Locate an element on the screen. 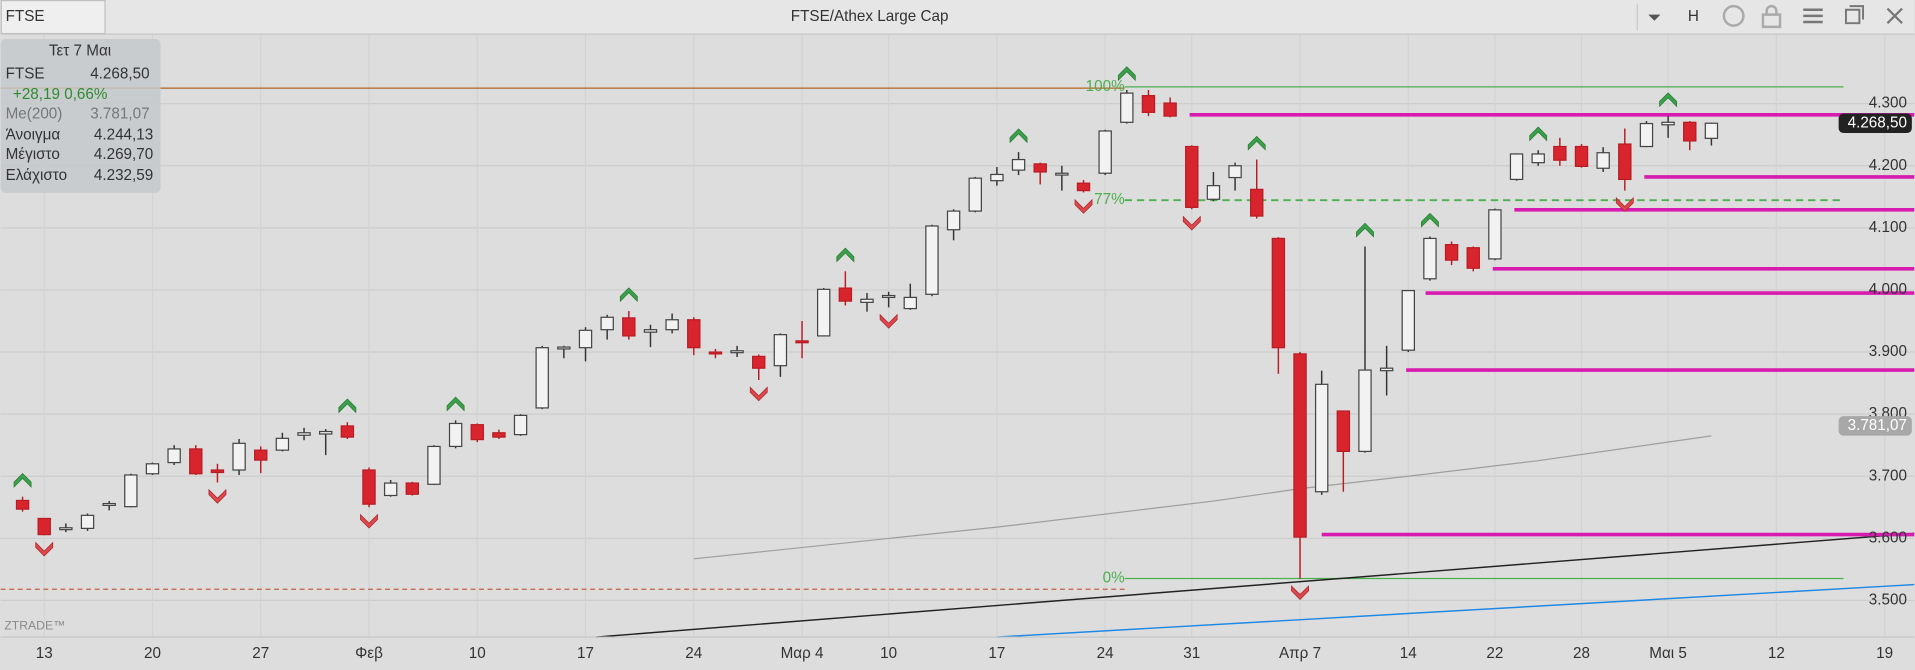 This screenshot has width=1915, height=670. x-tick-label: Φεβ is located at coordinates (369, 653).